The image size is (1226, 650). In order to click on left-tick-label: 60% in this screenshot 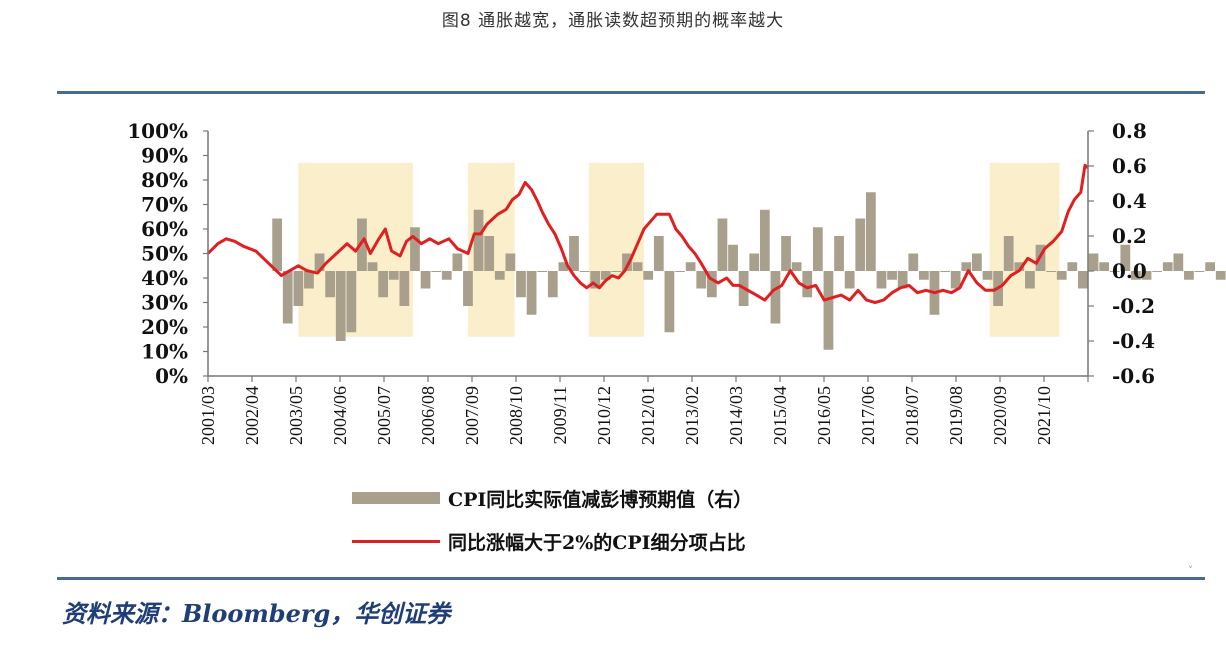, I will do `click(164, 229)`.